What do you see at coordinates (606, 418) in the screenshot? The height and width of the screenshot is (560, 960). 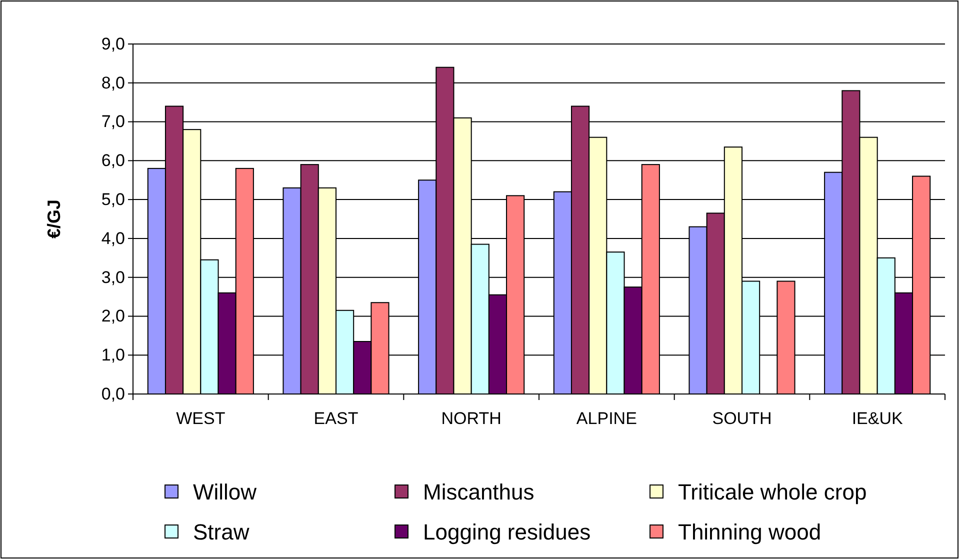 I see `x-tick-label: ALPINE` at bounding box center [606, 418].